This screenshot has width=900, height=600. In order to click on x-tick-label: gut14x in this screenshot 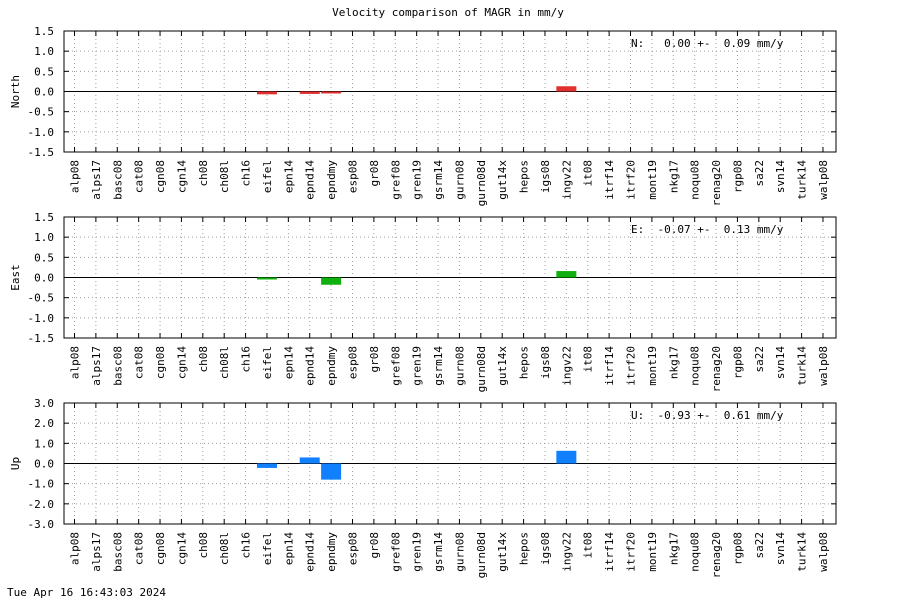, I will do `click(502, 366)`.